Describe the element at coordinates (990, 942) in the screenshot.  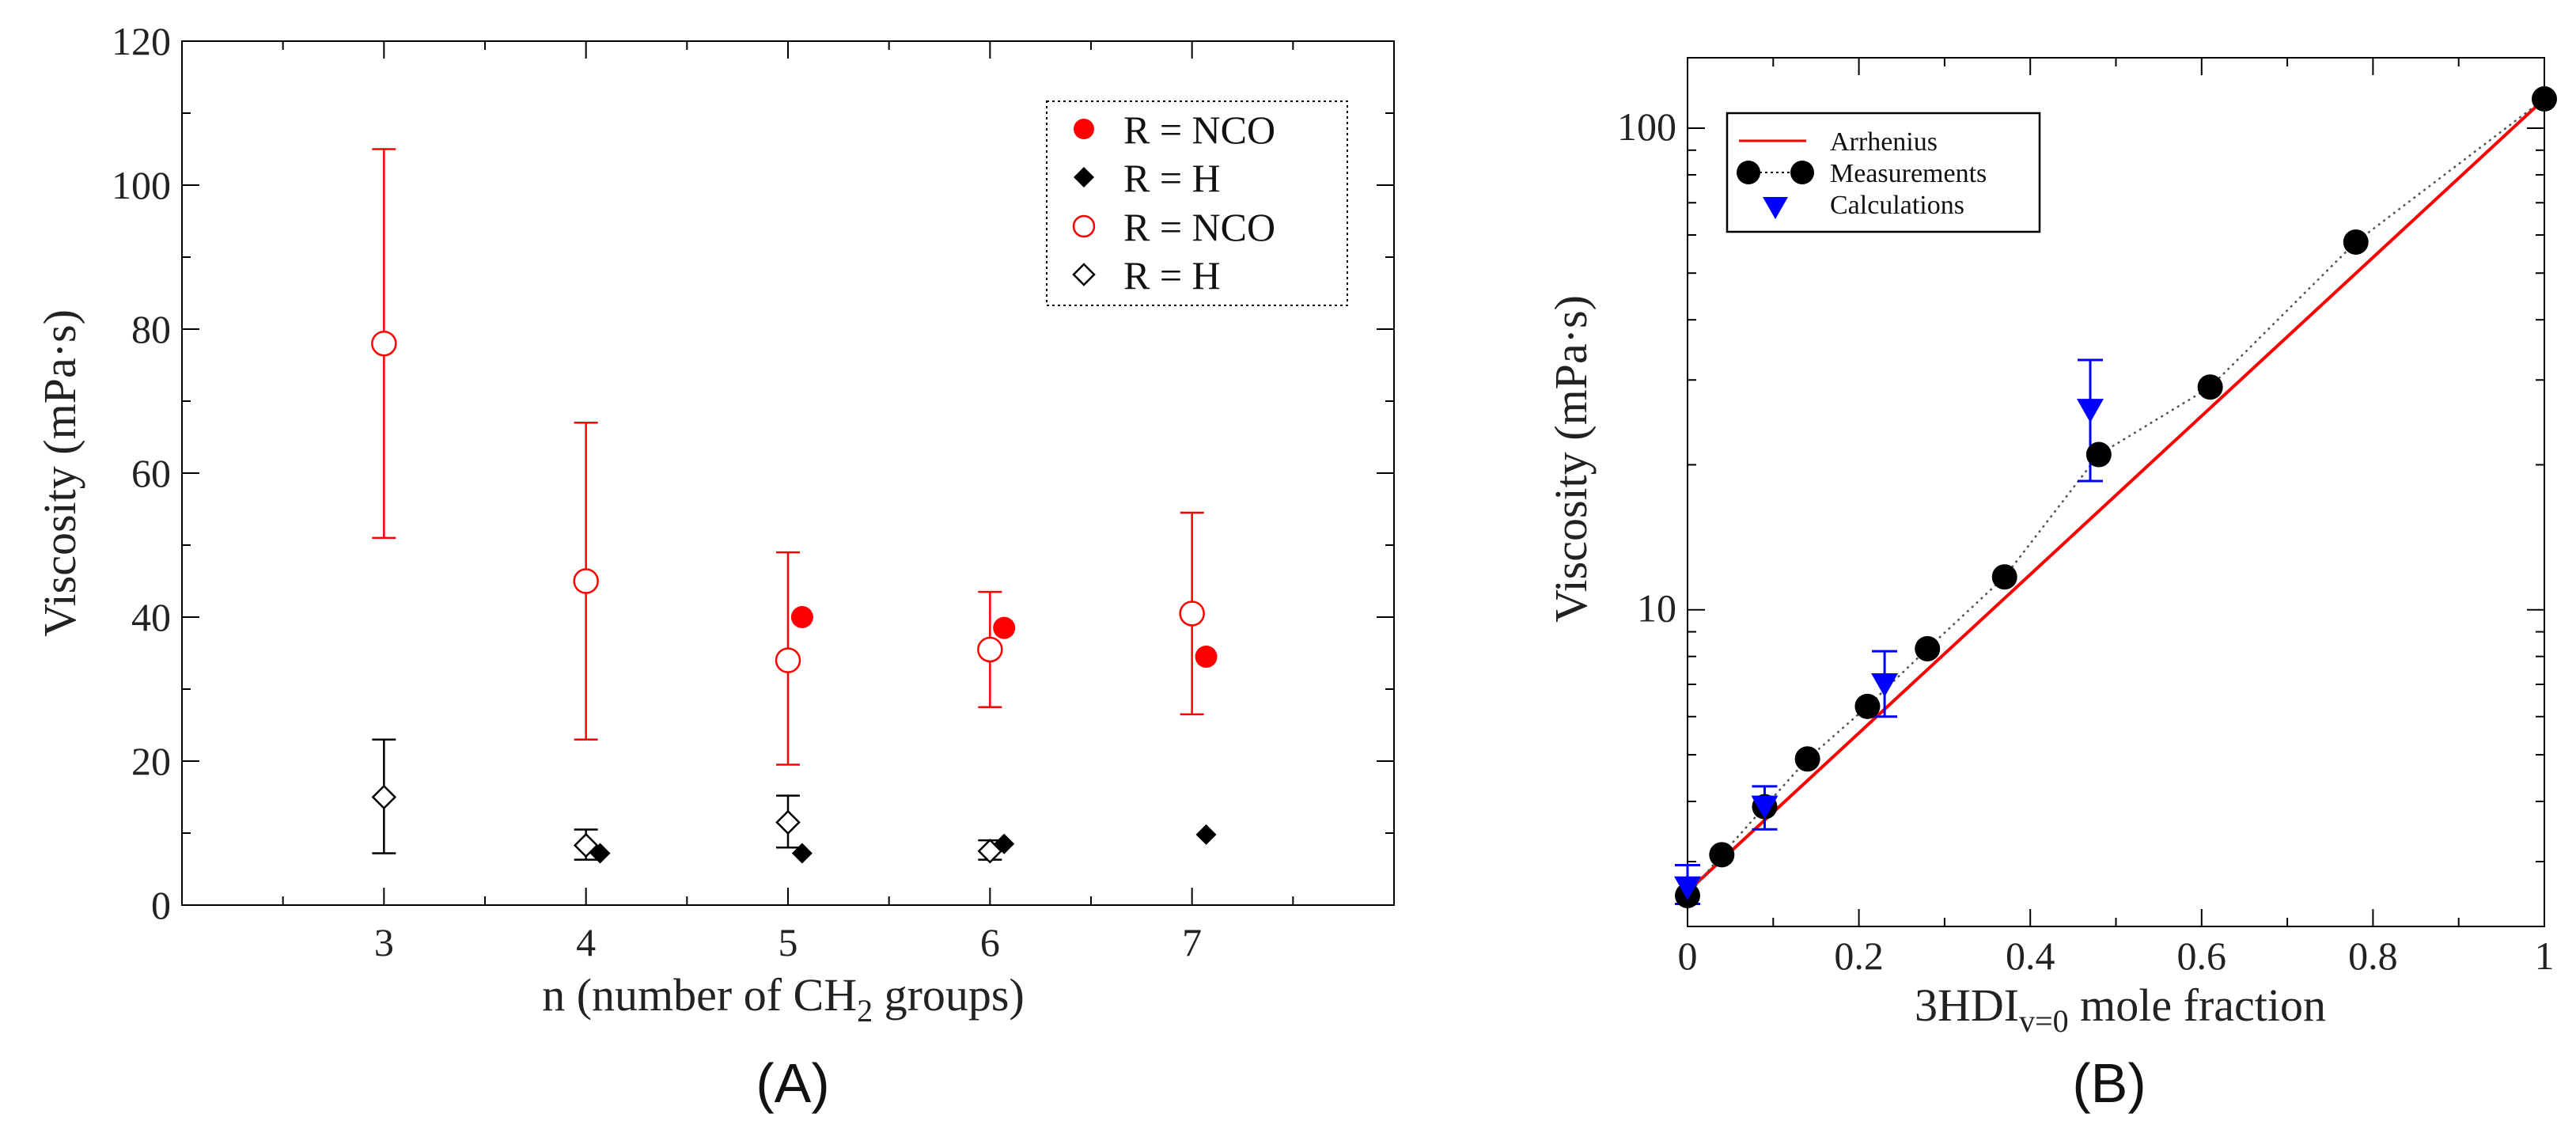
I see `panel-a-xtick-label: 6` at that location.